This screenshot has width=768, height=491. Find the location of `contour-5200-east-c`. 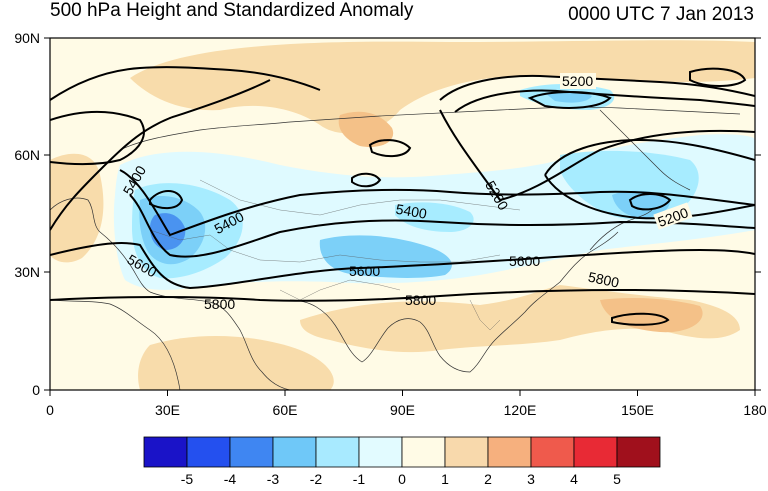

contour-5200-east-c is located at coordinates (649, 197).